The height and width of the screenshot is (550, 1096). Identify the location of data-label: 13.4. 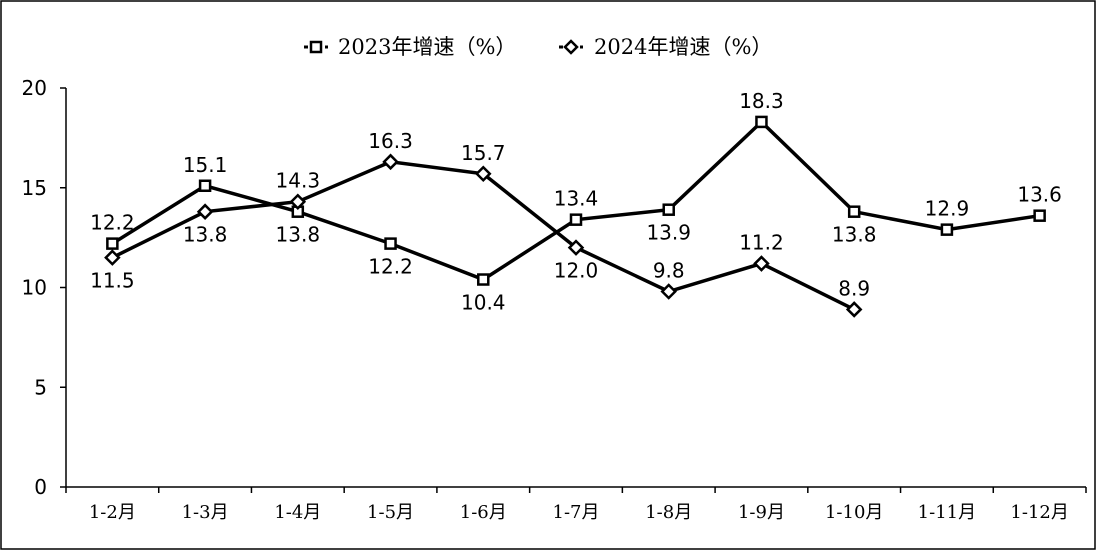
(576, 199).